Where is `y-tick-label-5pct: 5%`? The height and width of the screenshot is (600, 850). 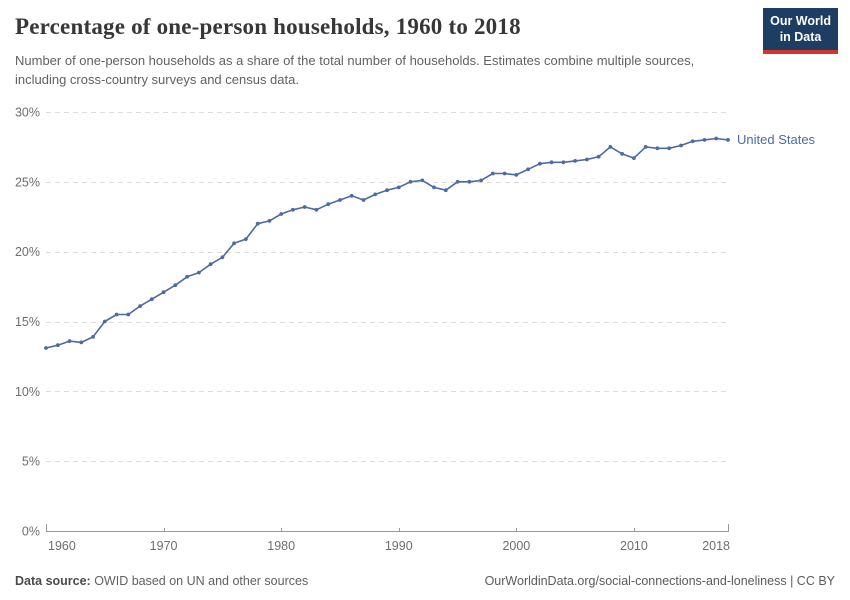
y-tick-label-5pct: 5% is located at coordinates (31, 462).